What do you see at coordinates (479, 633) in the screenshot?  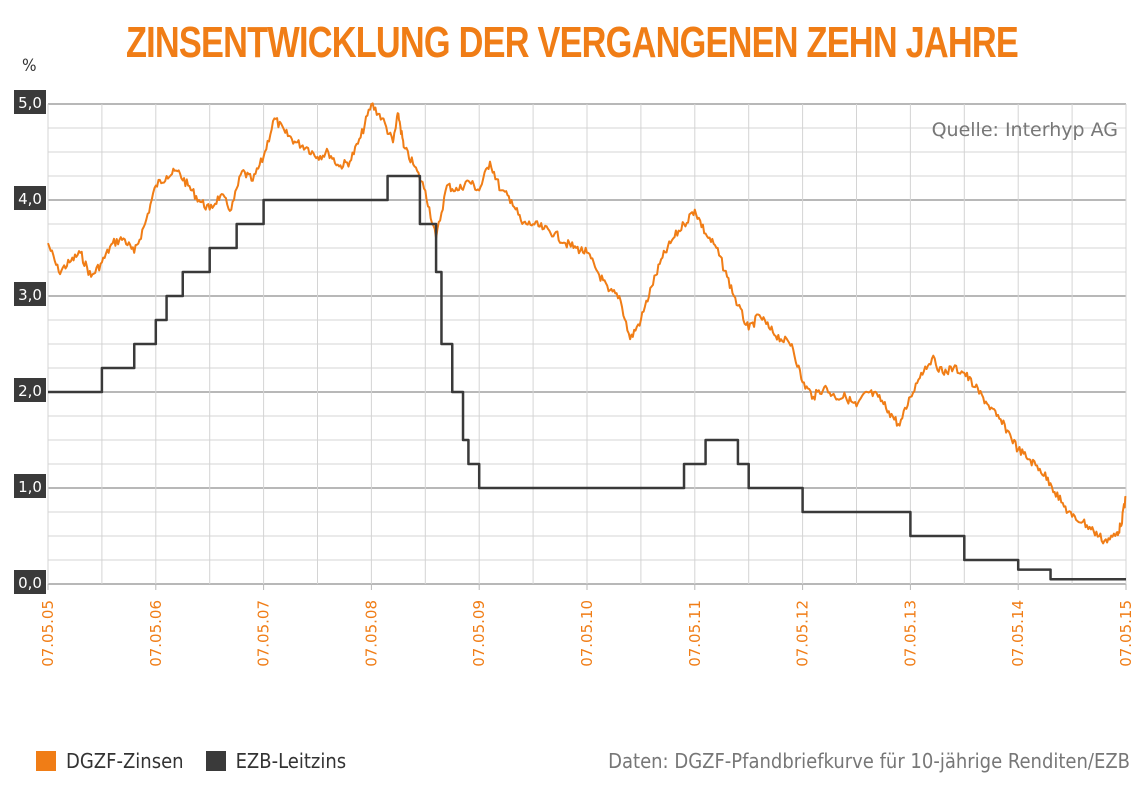 I see `x-tick-label: 07.05.09` at bounding box center [479, 633].